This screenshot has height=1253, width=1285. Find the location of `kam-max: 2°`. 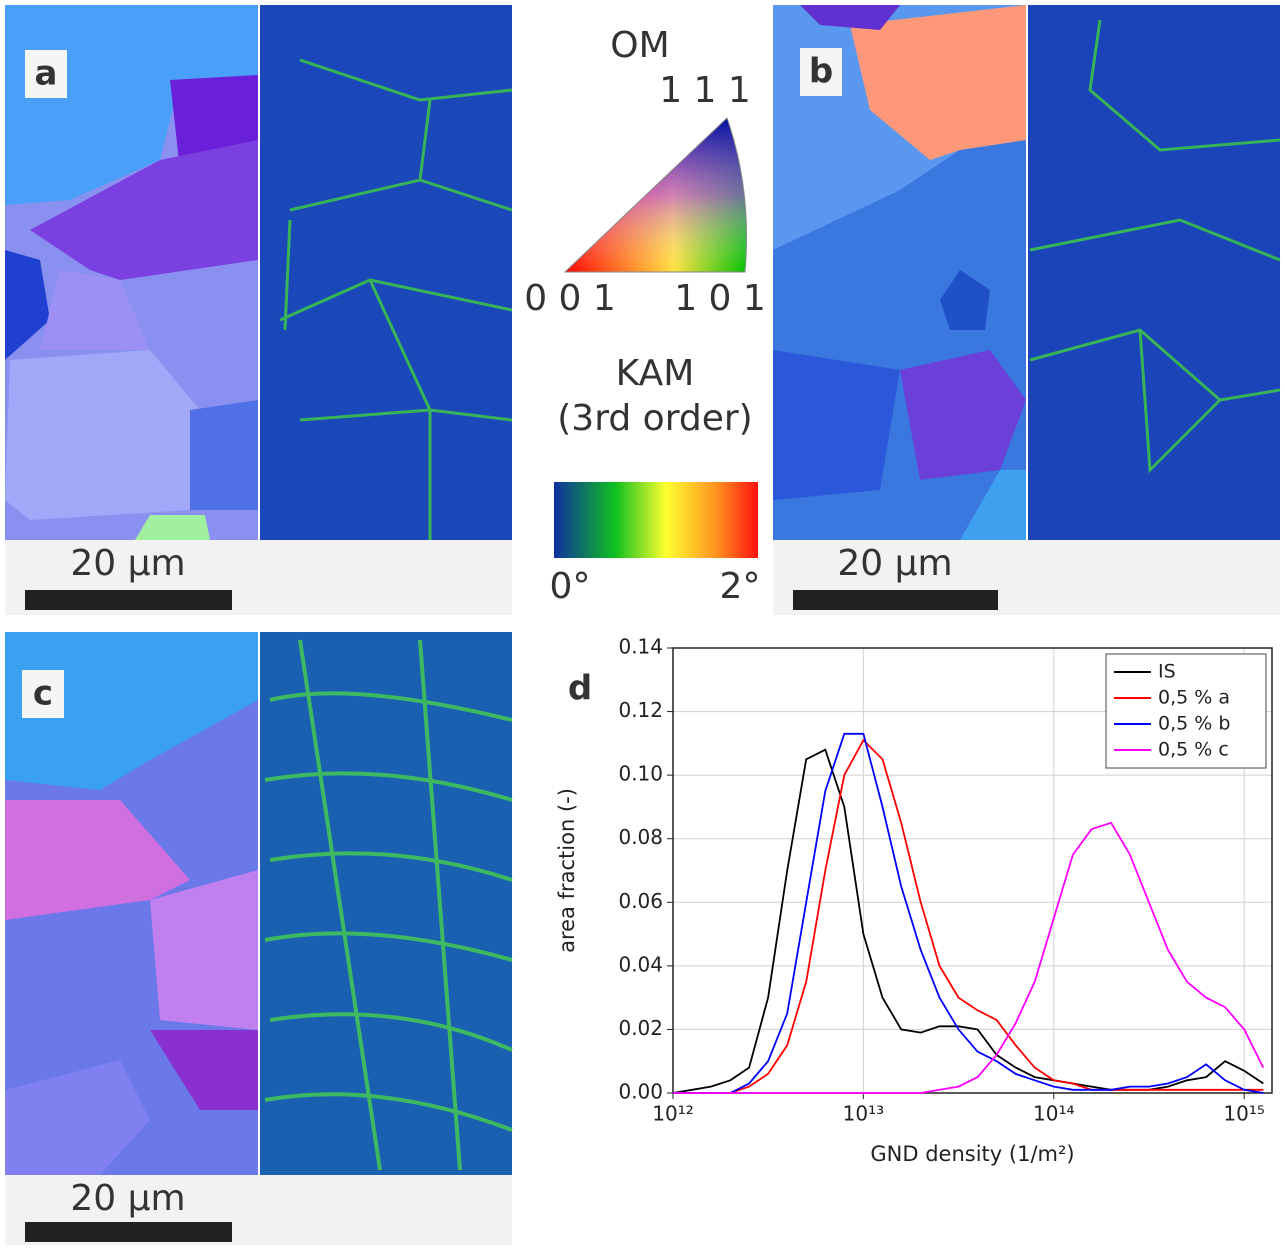

kam-max: 2° is located at coordinates (740, 586).